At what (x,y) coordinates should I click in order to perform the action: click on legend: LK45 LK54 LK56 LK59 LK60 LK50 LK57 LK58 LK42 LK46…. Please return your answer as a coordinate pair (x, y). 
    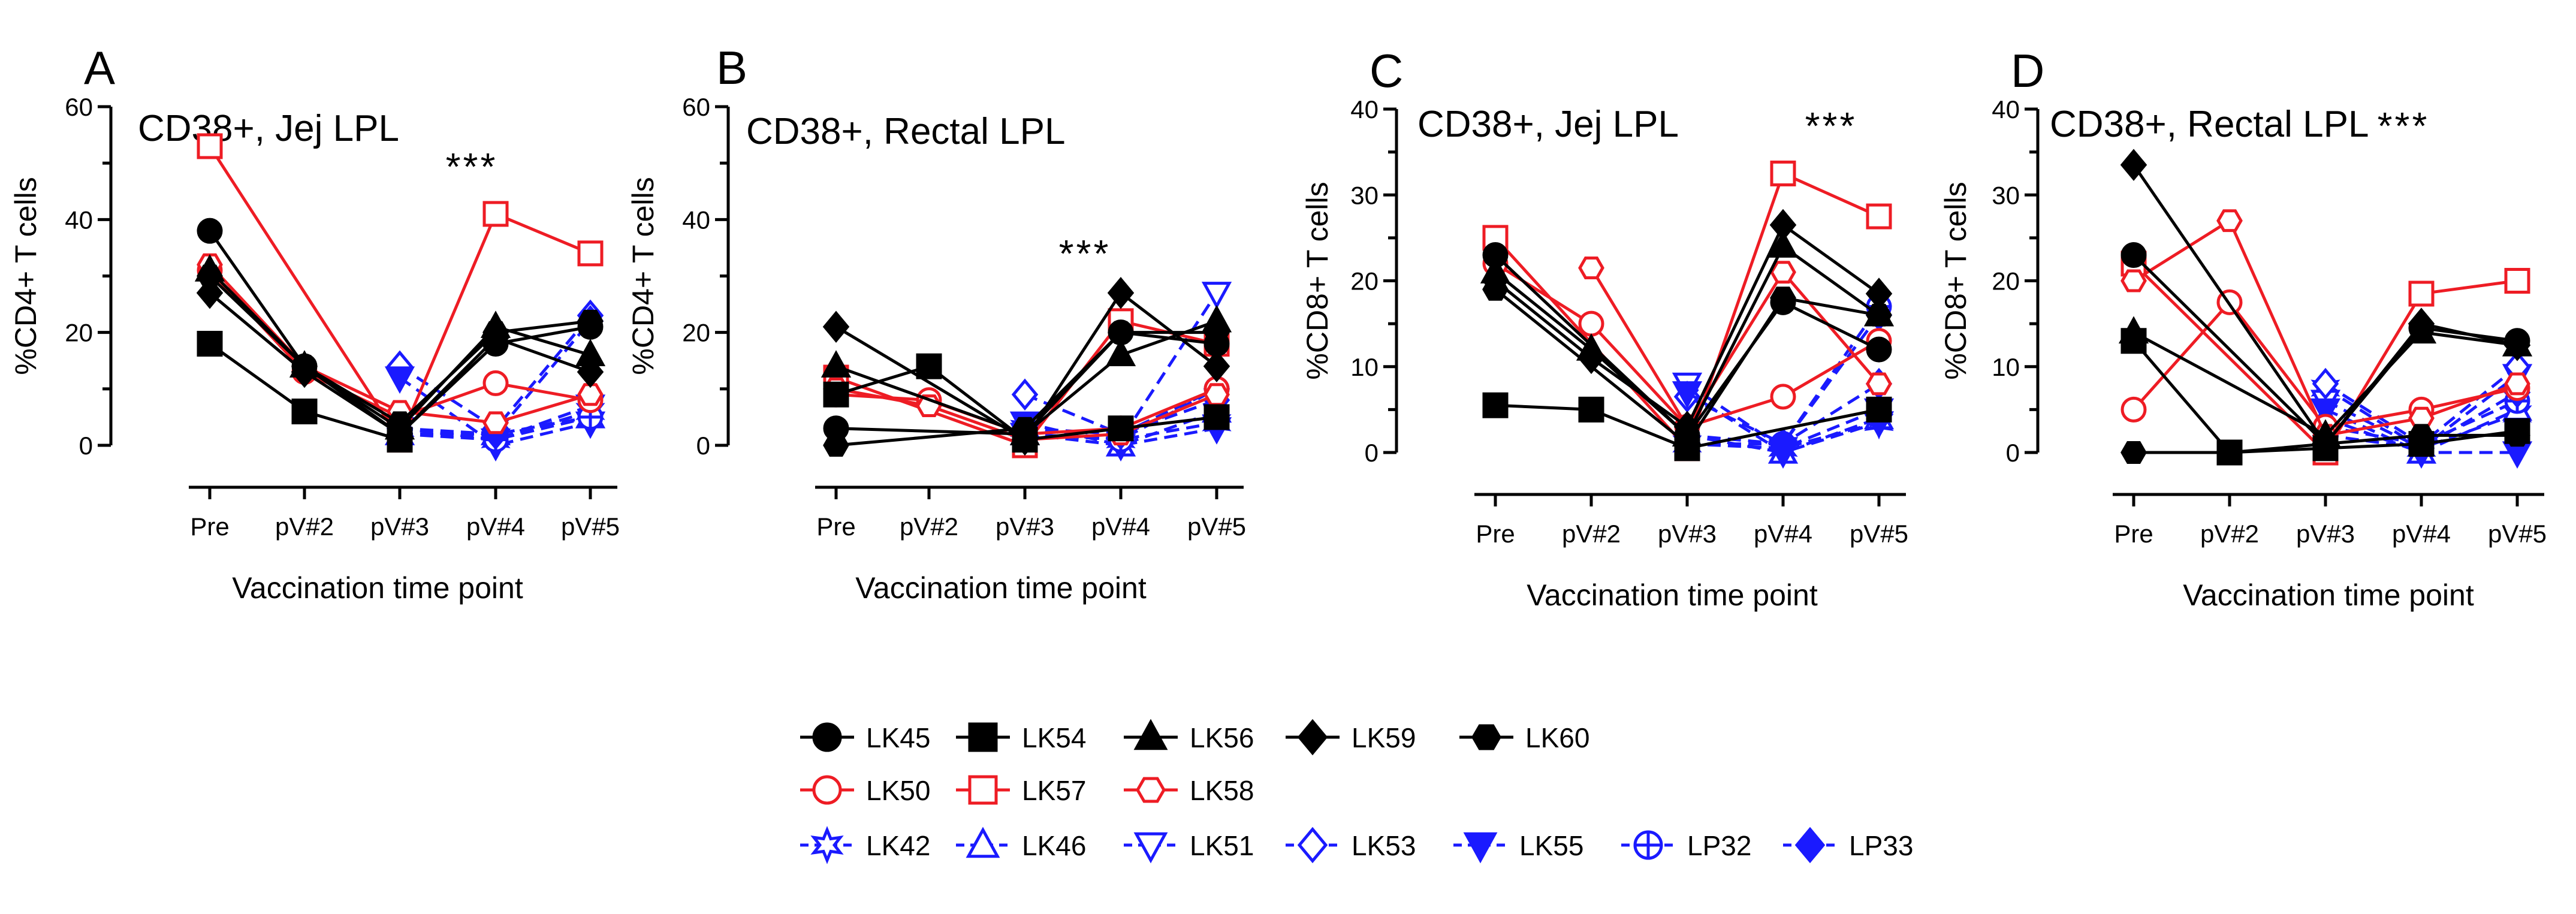
    Looking at the image, I should click on (1356, 791).